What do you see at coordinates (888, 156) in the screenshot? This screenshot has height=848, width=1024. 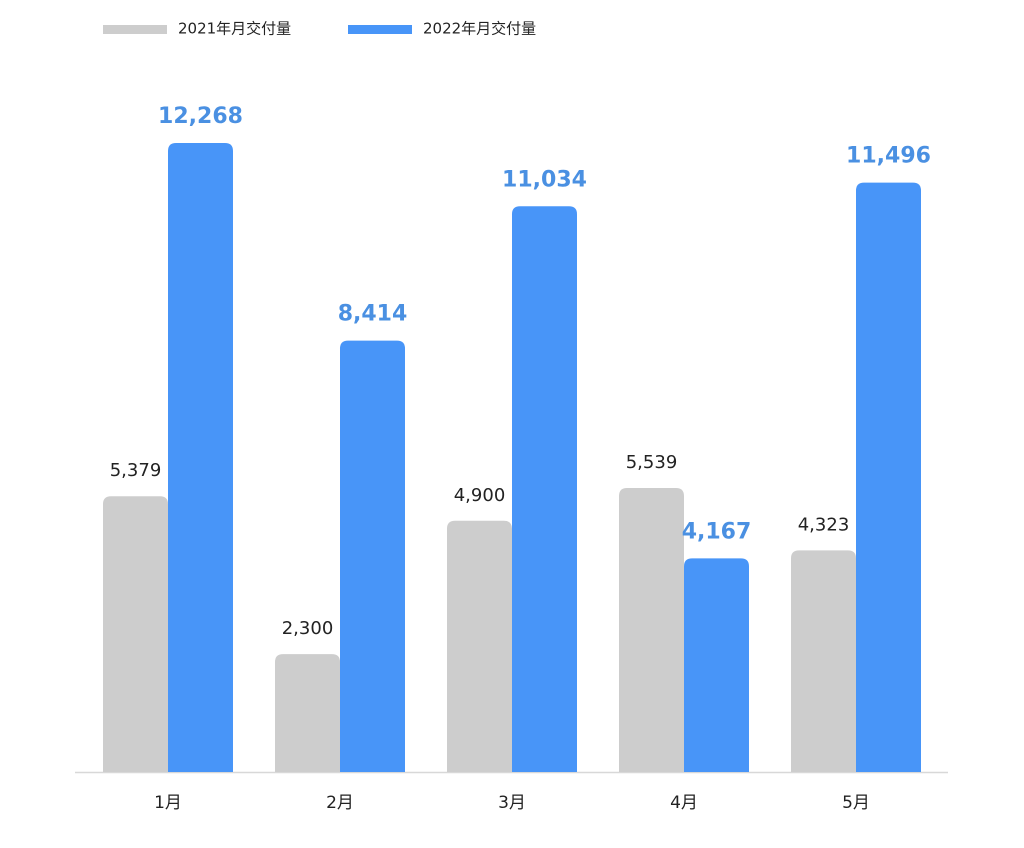 I see `value-label: 11,496` at bounding box center [888, 156].